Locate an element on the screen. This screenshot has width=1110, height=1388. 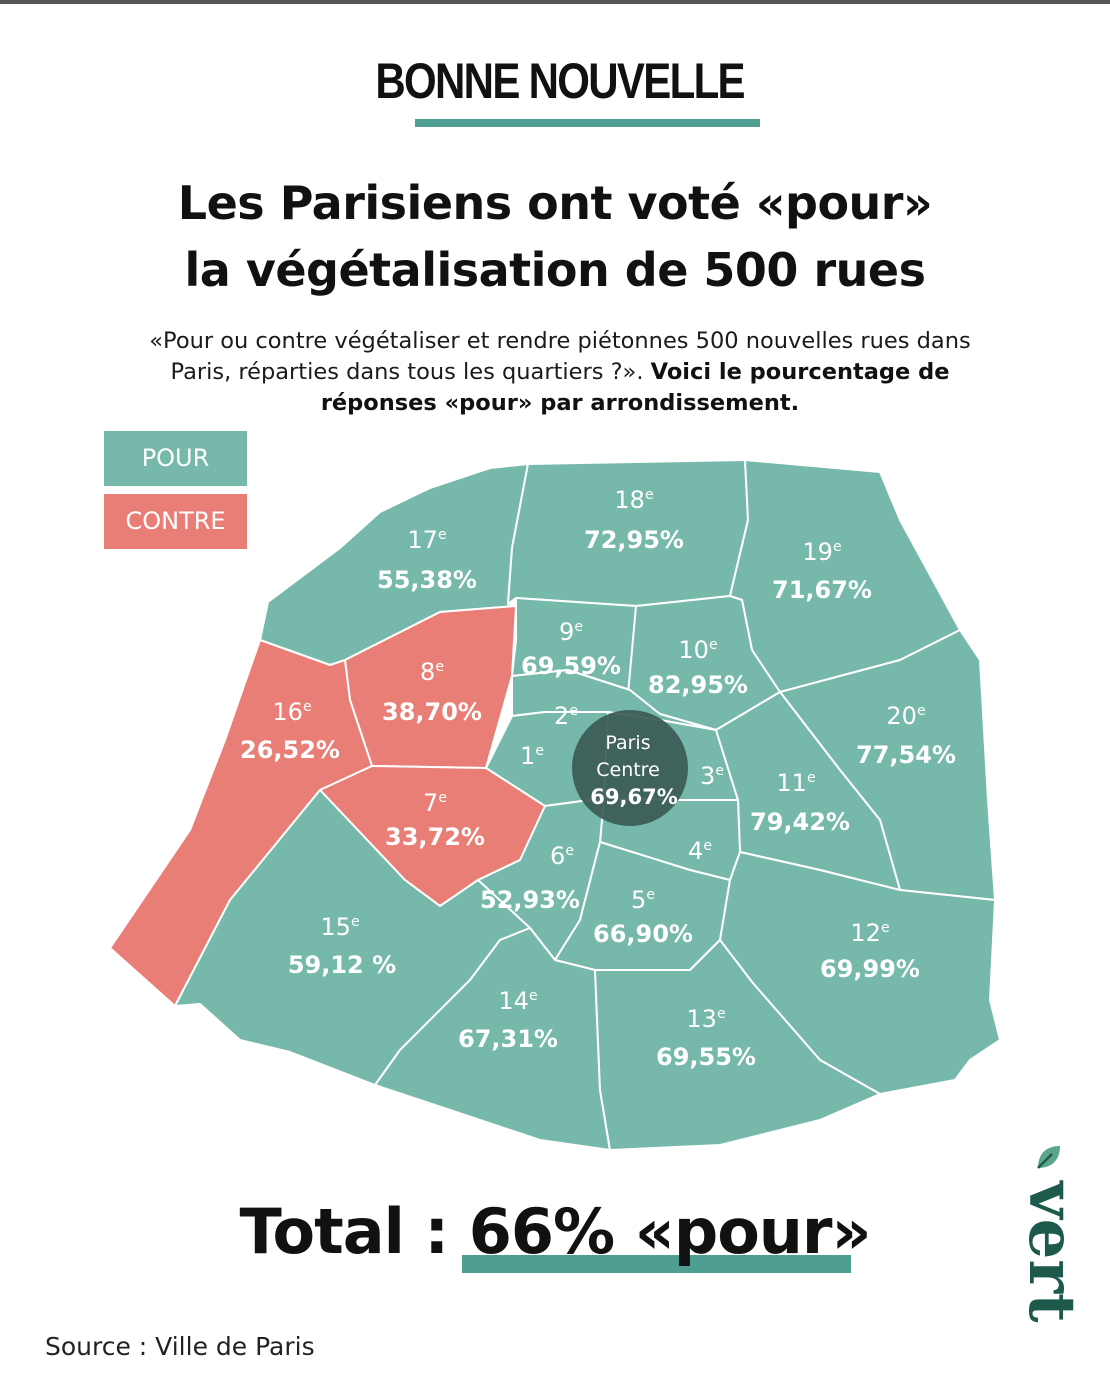
district-1-suffix: e is located at coordinates (539, 751).